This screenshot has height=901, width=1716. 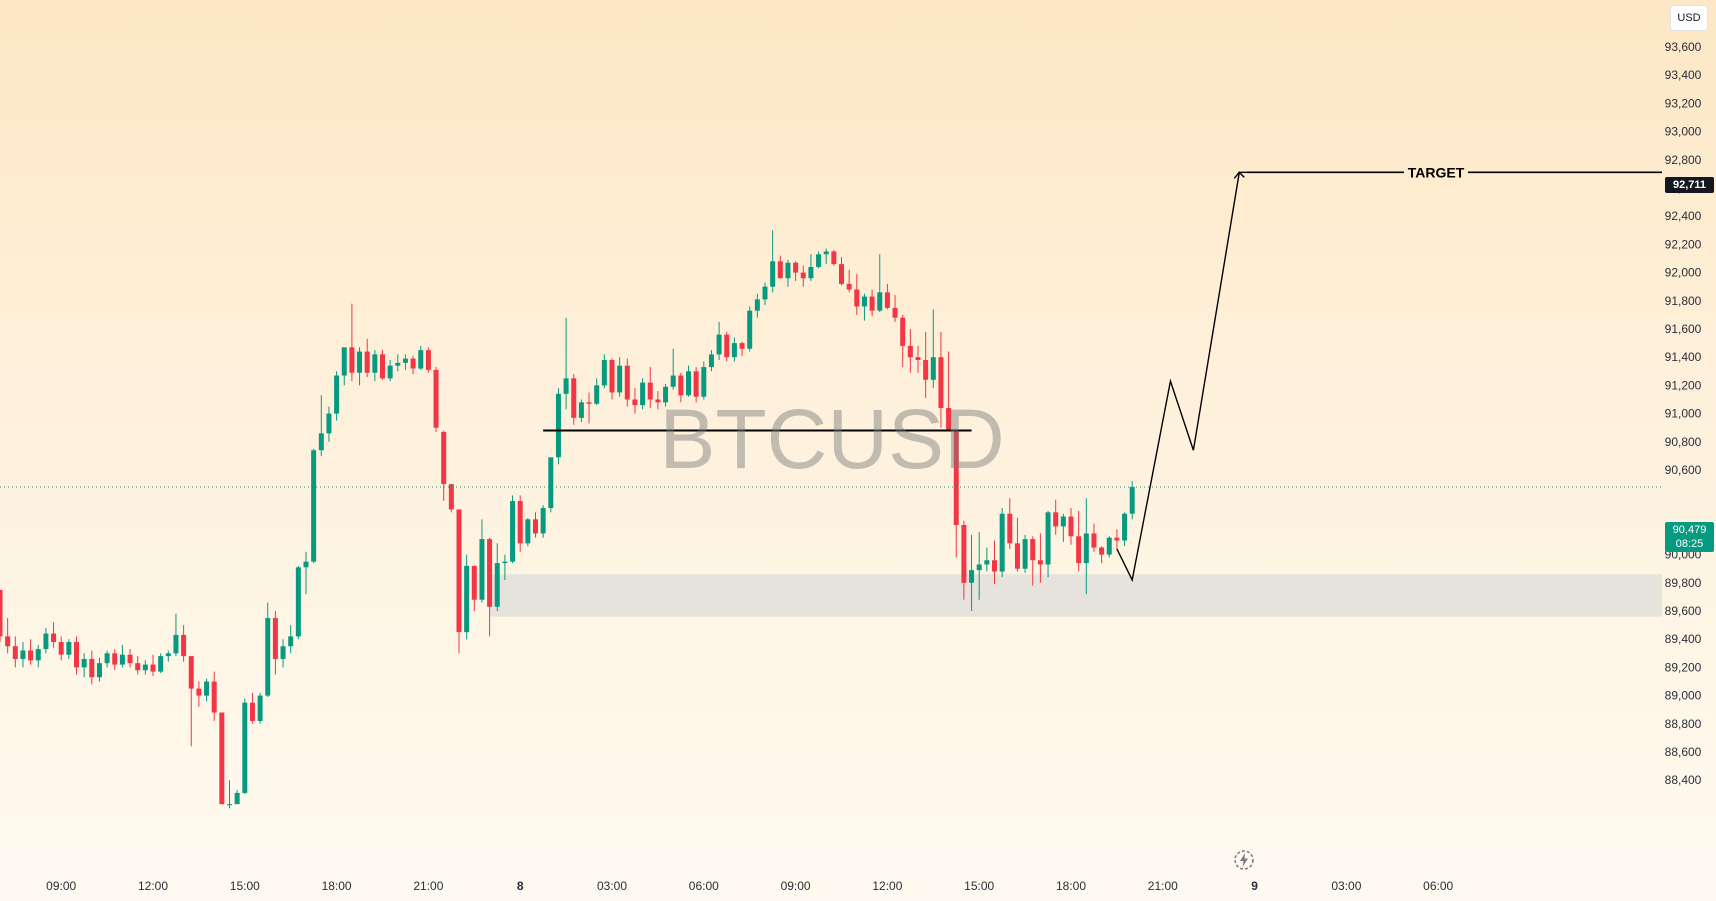 What do you see at coordinates (1683, 696) in the screenshot?
I see `y-axis-tick-label: 89,000` at bounding box center [1683, 696].